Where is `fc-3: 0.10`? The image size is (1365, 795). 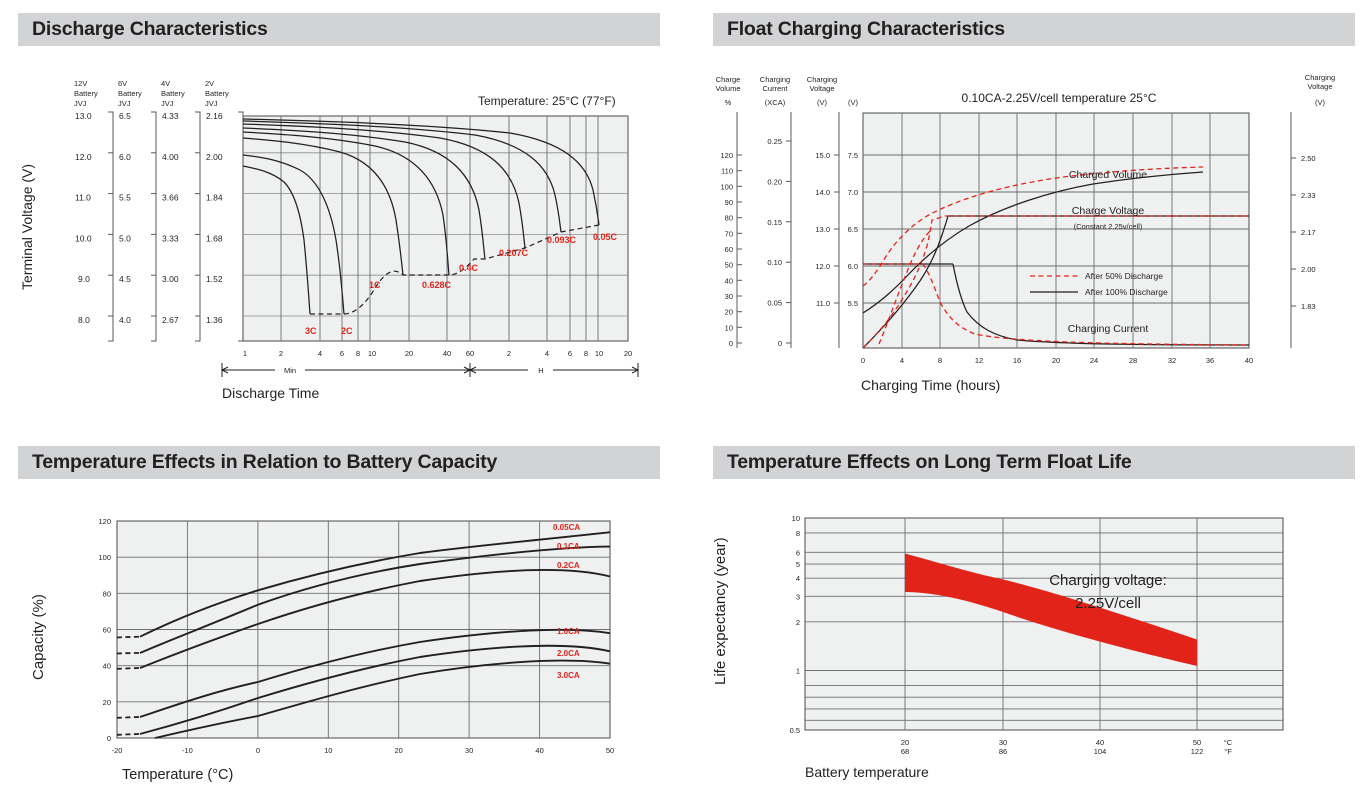 fc-3: 0.10 is located at coordinates (774, 262).